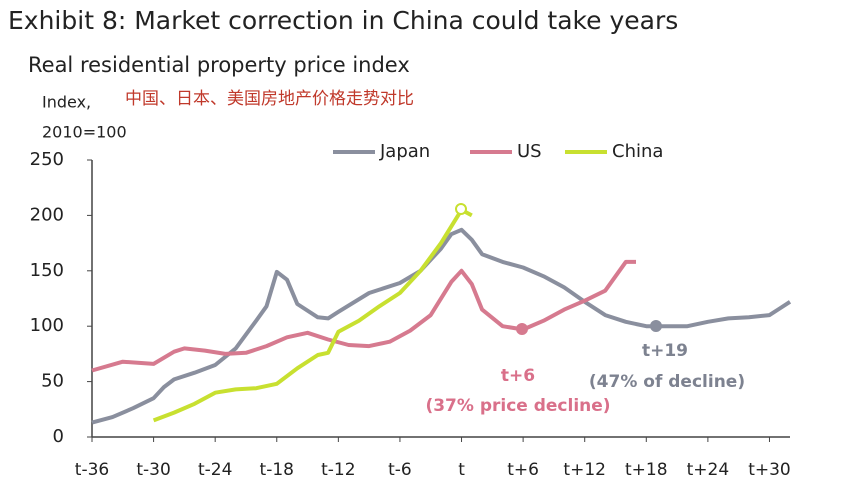 Image resolution: width=846 pixels, height=487 pixels. I want to click on y-tick-label: 100, so click(47, 325).